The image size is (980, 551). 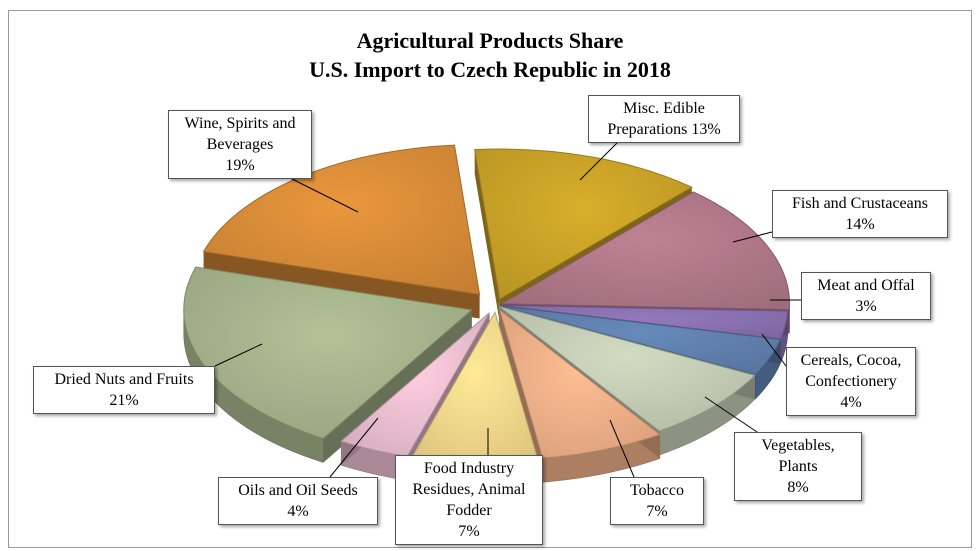 What do you see at coordinates (798, 487) in the screenshot?
I see `data-label-line: 8%` at bounding box center [798, 487].